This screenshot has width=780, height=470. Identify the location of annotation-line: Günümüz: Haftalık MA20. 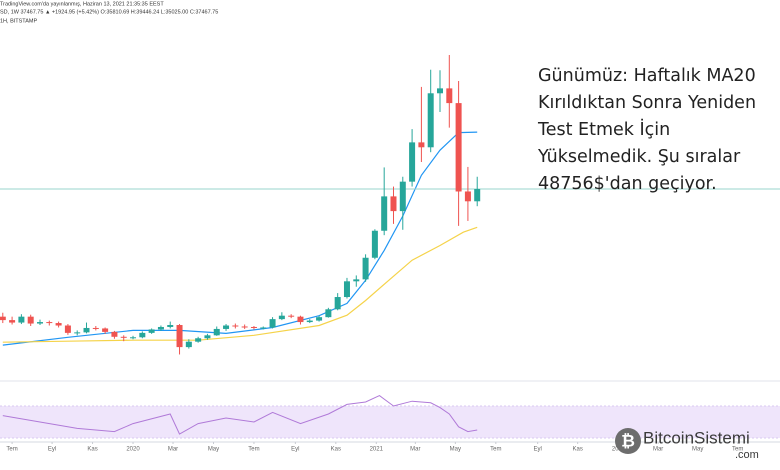
(647, 76).